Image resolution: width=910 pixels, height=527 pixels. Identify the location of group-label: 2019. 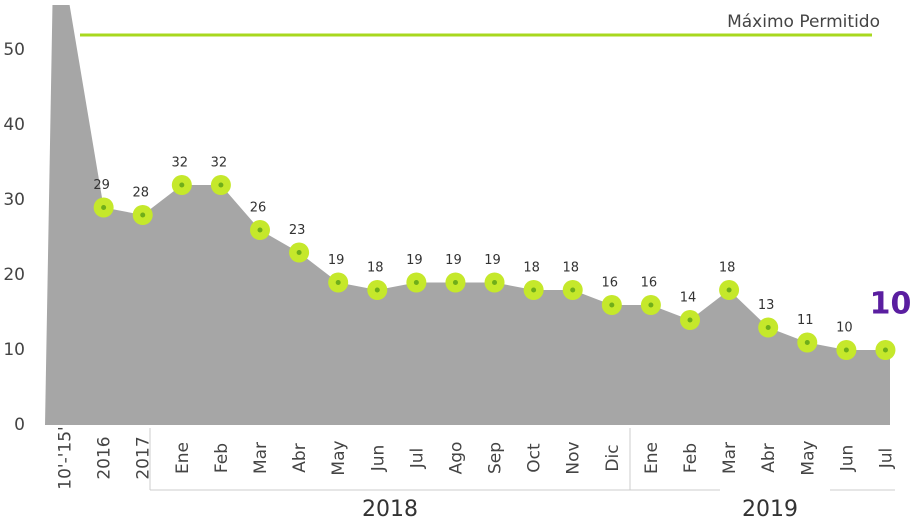
(770, 509).